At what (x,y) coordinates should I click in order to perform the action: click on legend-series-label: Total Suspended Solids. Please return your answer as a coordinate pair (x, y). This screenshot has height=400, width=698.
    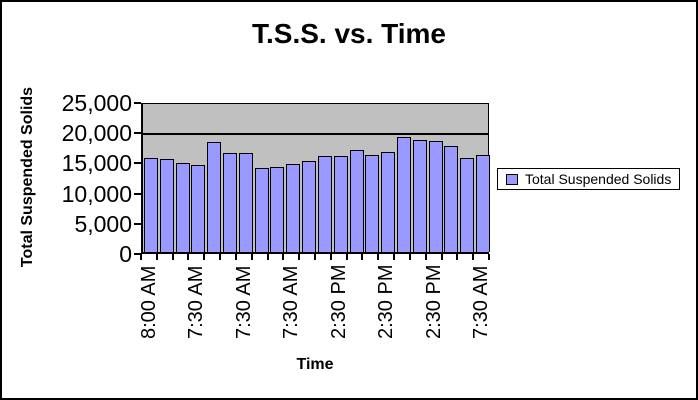
    Looking at the image, I should click on (598, 179).